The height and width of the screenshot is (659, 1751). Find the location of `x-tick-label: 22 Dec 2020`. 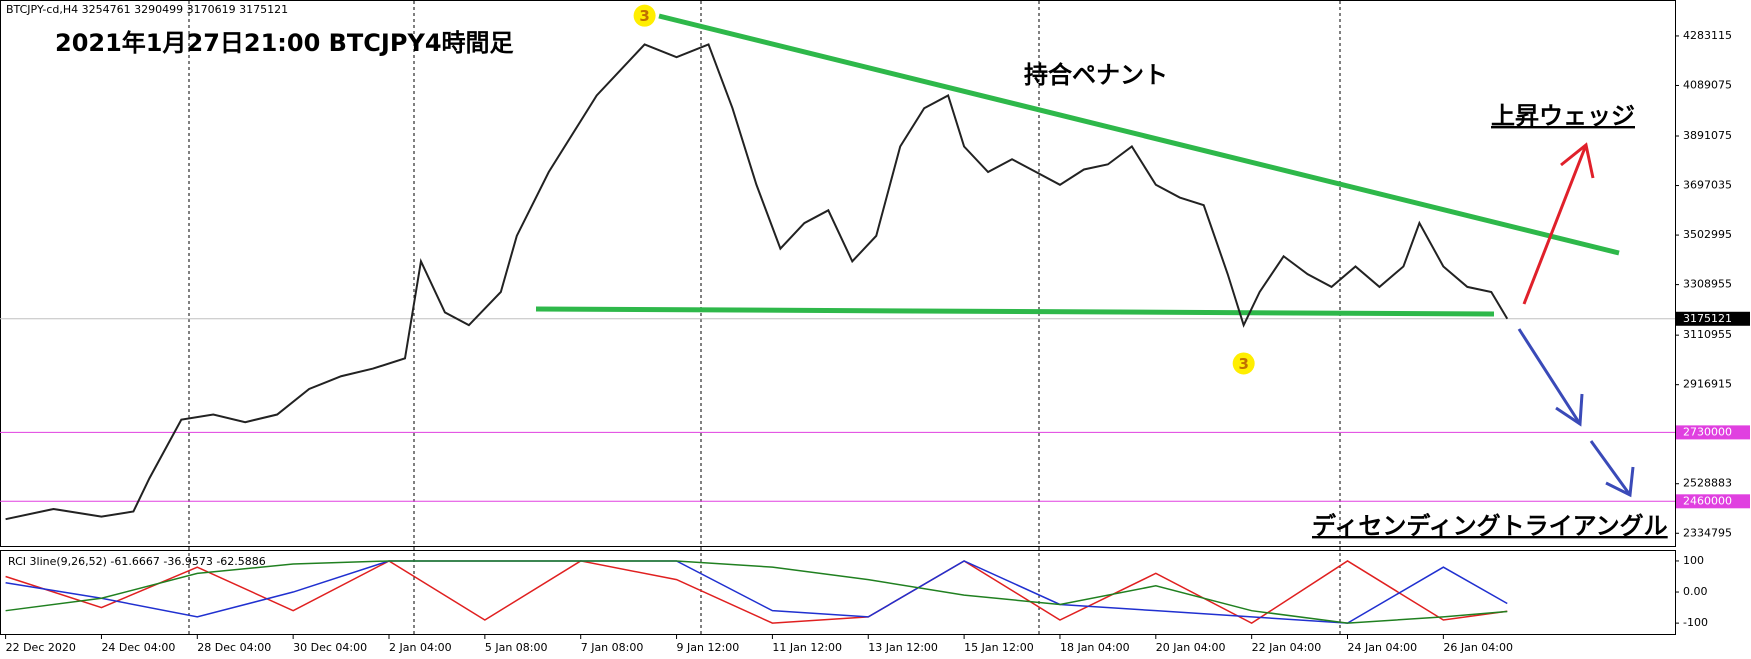

x-tick-label: 22 Dec 2020 is located at coordinates (41, 647).